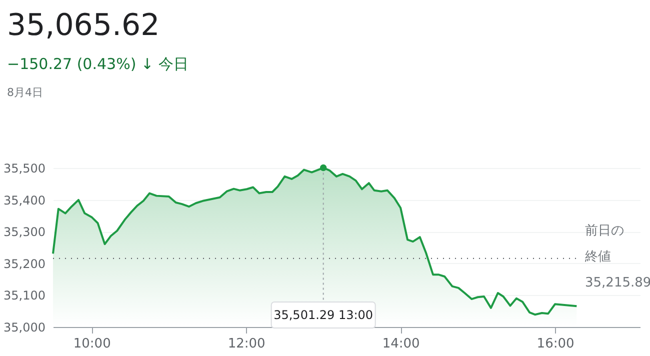 This screenshot has width=650, height=356. Describe the element at coordinates (247, 344) in the screenshot. I see `x-tick-label: 12:00` at that location.